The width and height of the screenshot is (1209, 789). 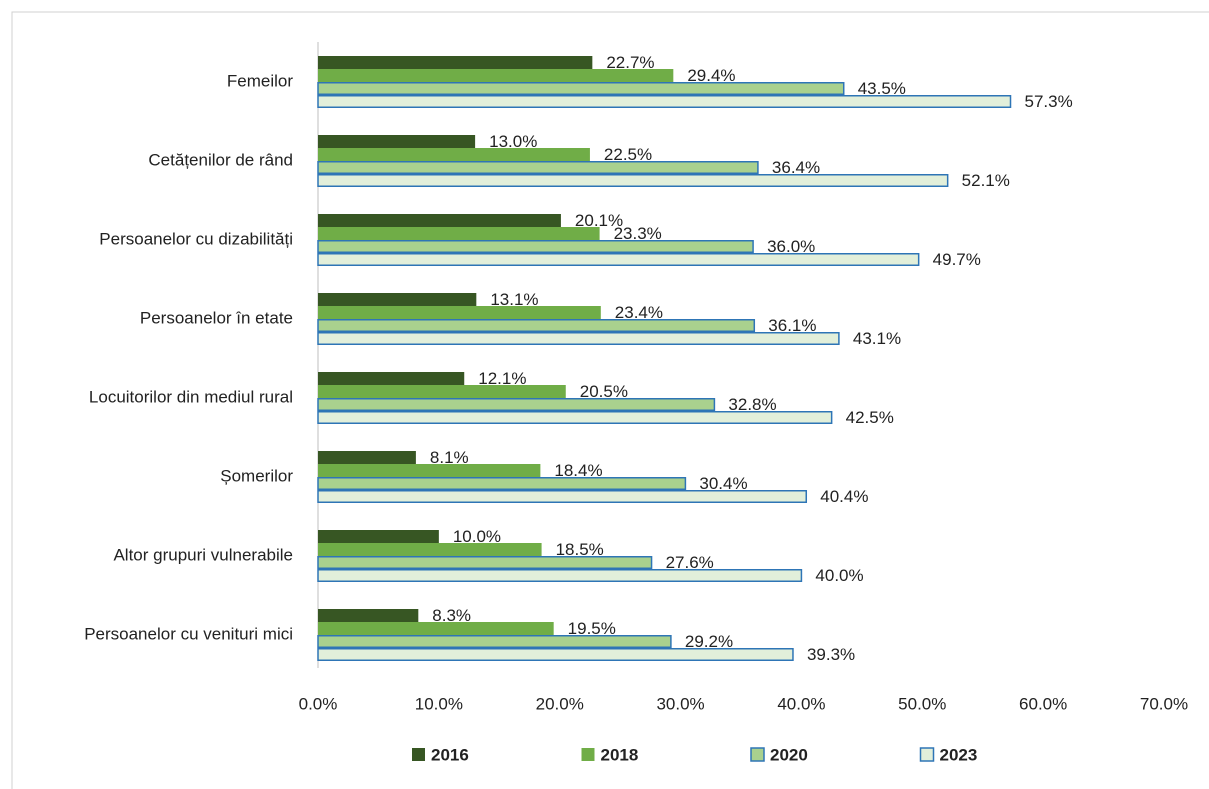 What do you see at coordinates (439, 703) in the screenshot?
I see `x-tick-label: 10.0%` at bounding box center [439, 703].